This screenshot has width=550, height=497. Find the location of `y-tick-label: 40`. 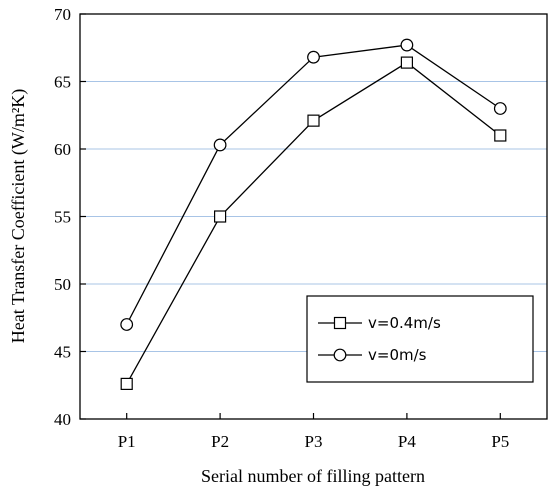

y-tick-label: 40 is located at coordinates (62, 419).